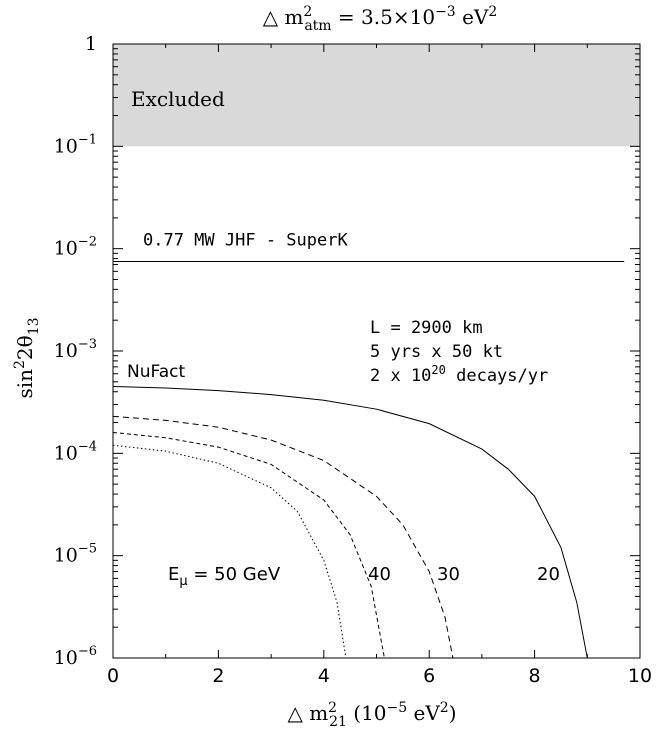 This screenshot has height=737, width=660. What do you see at coordinates (283, 17) in the screenshot?
I see `title-prefix: △ m` at bounding box center [283, 17].